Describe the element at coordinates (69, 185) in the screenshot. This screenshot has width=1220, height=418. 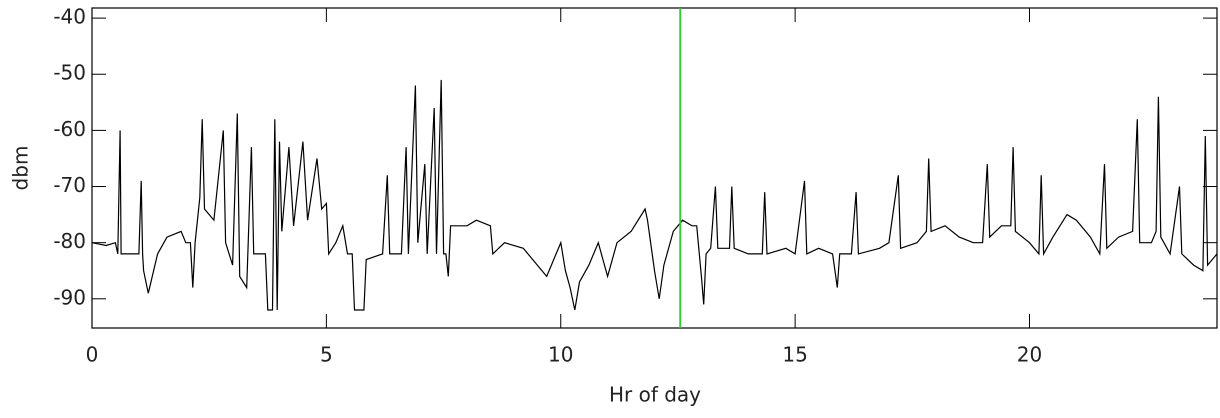
I see `y-tick-label: -70` at that location.